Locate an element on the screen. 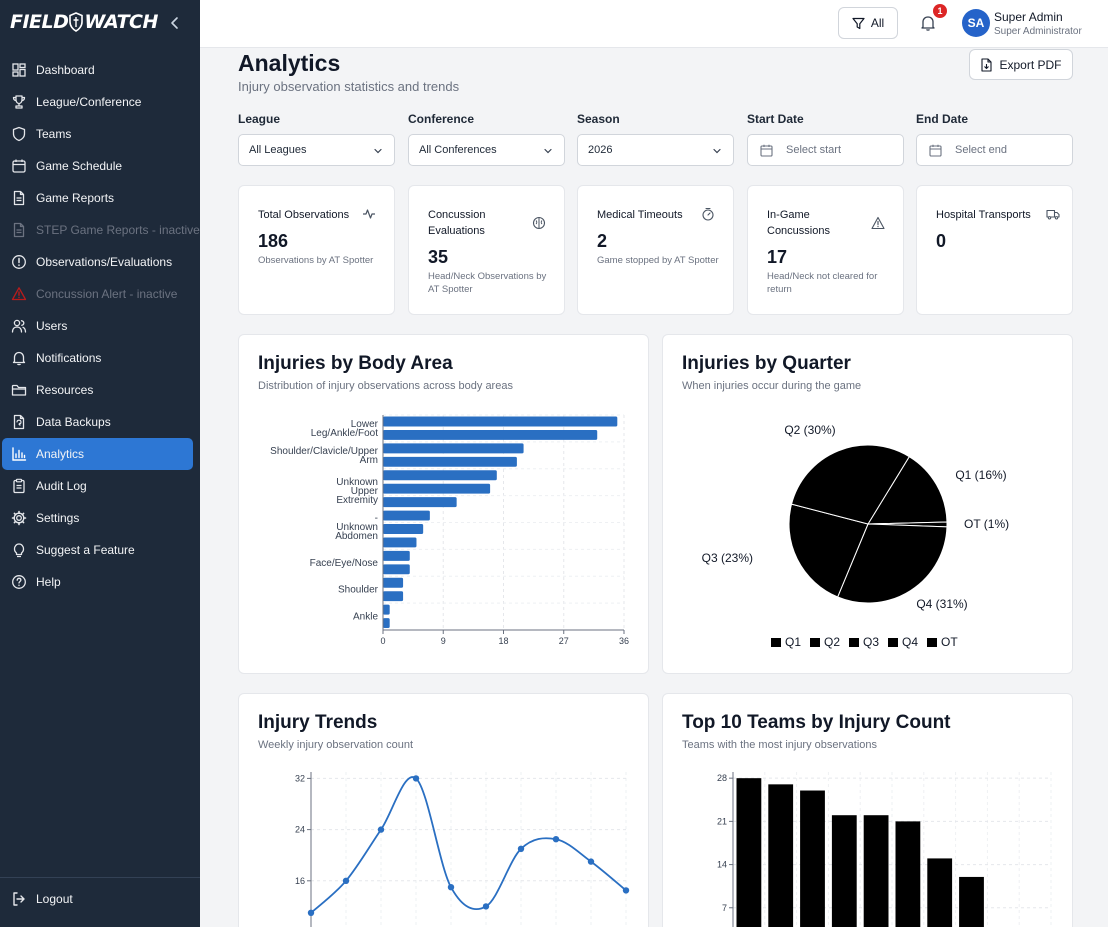  sidebar-item-notifications: Notifications is located at coordinates (100, 358).